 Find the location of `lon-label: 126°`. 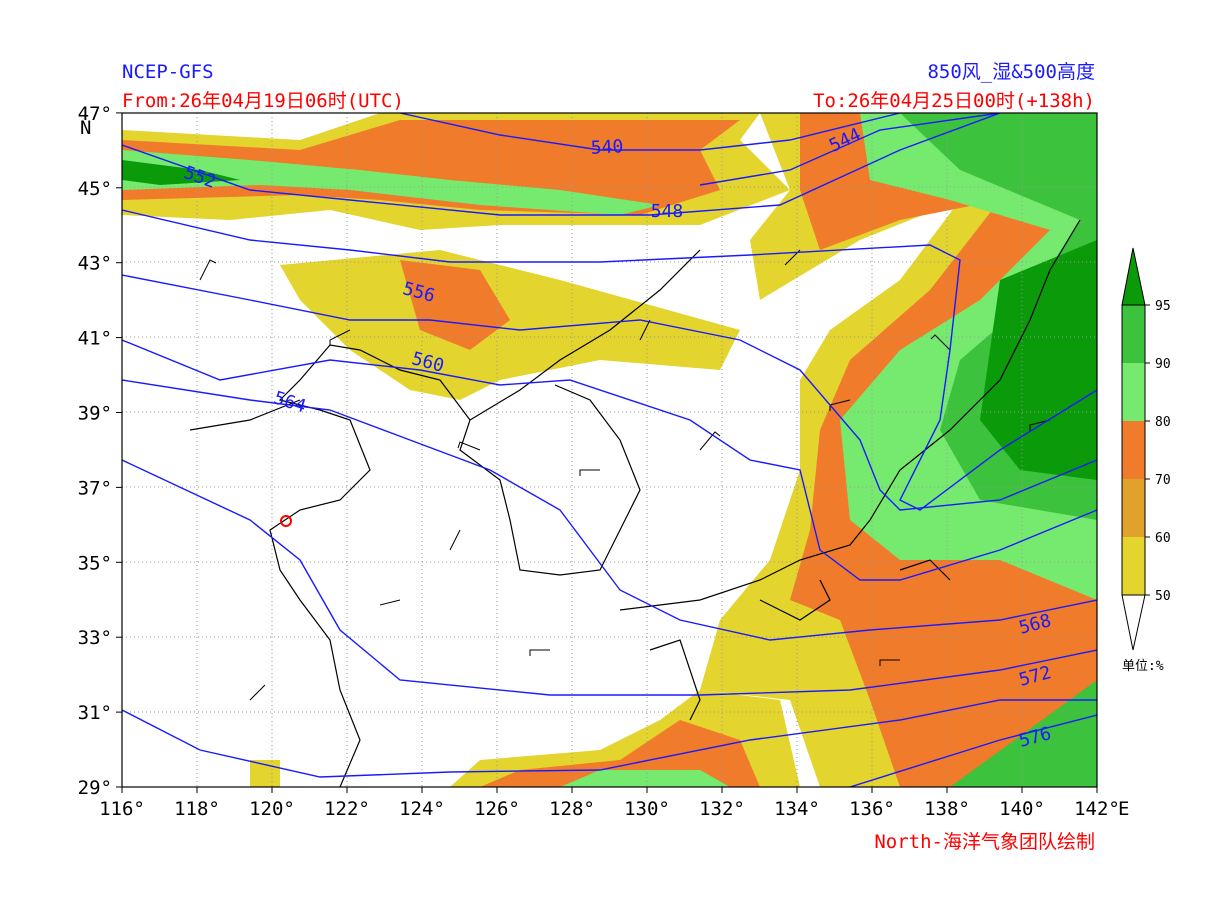

lon-label: 126° is located at coordinates (497, 809).